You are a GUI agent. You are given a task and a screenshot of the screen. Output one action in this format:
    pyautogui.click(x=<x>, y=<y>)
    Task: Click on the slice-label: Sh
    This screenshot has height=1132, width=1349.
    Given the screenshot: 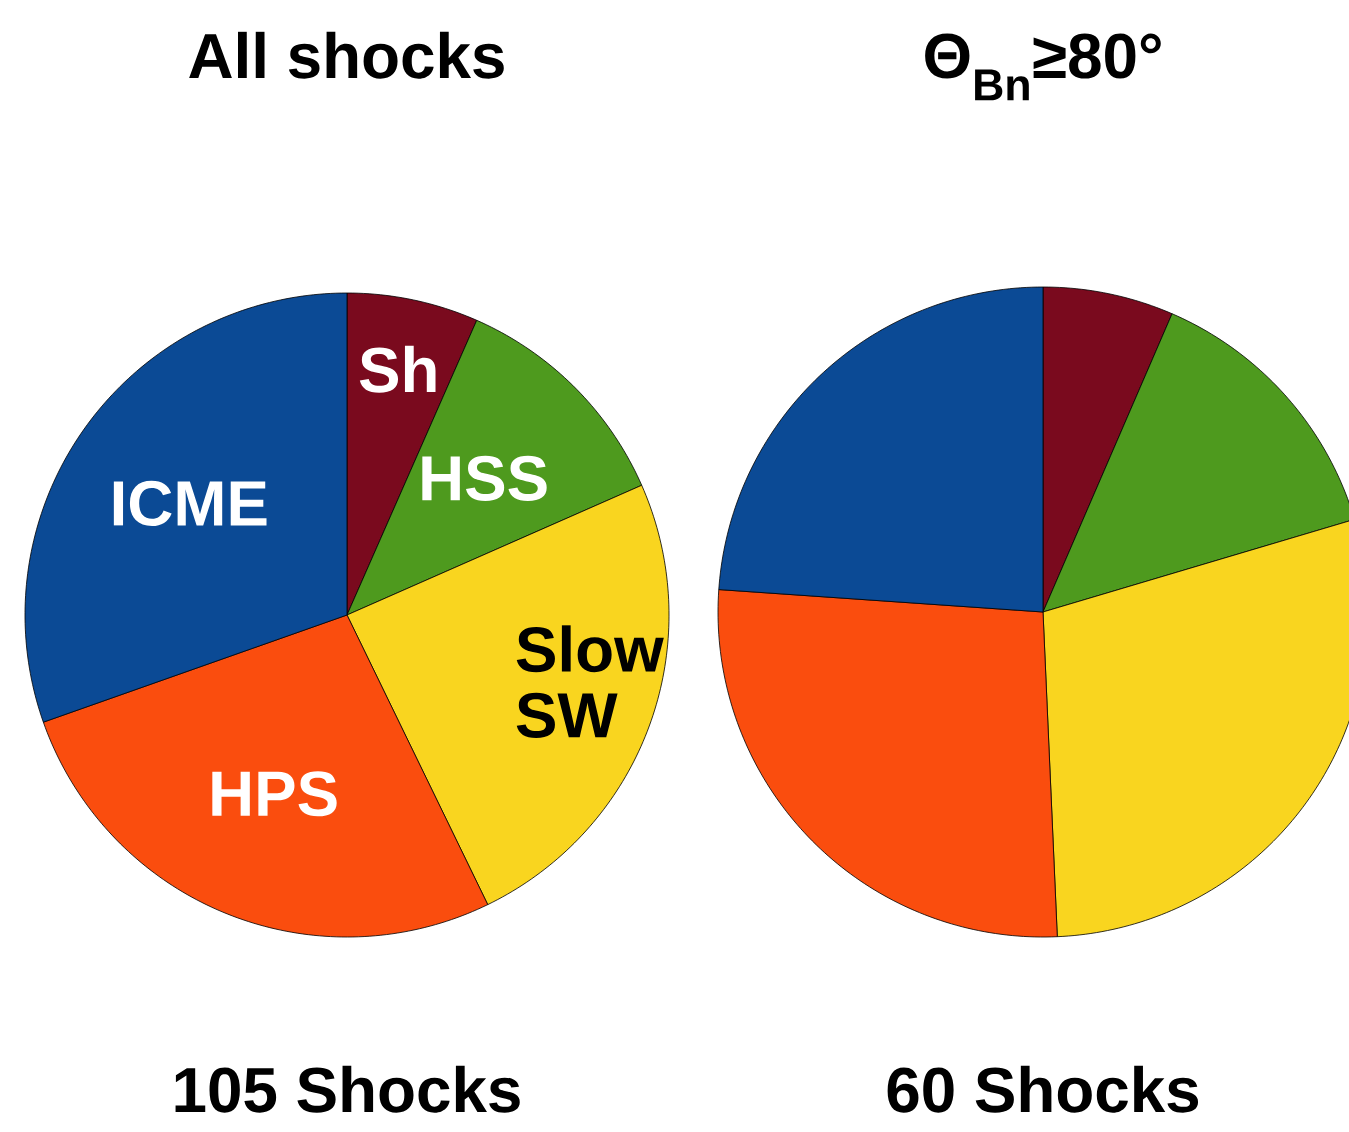 What is the action you would take?
    pyautogui.click(x=397, y=369)
    